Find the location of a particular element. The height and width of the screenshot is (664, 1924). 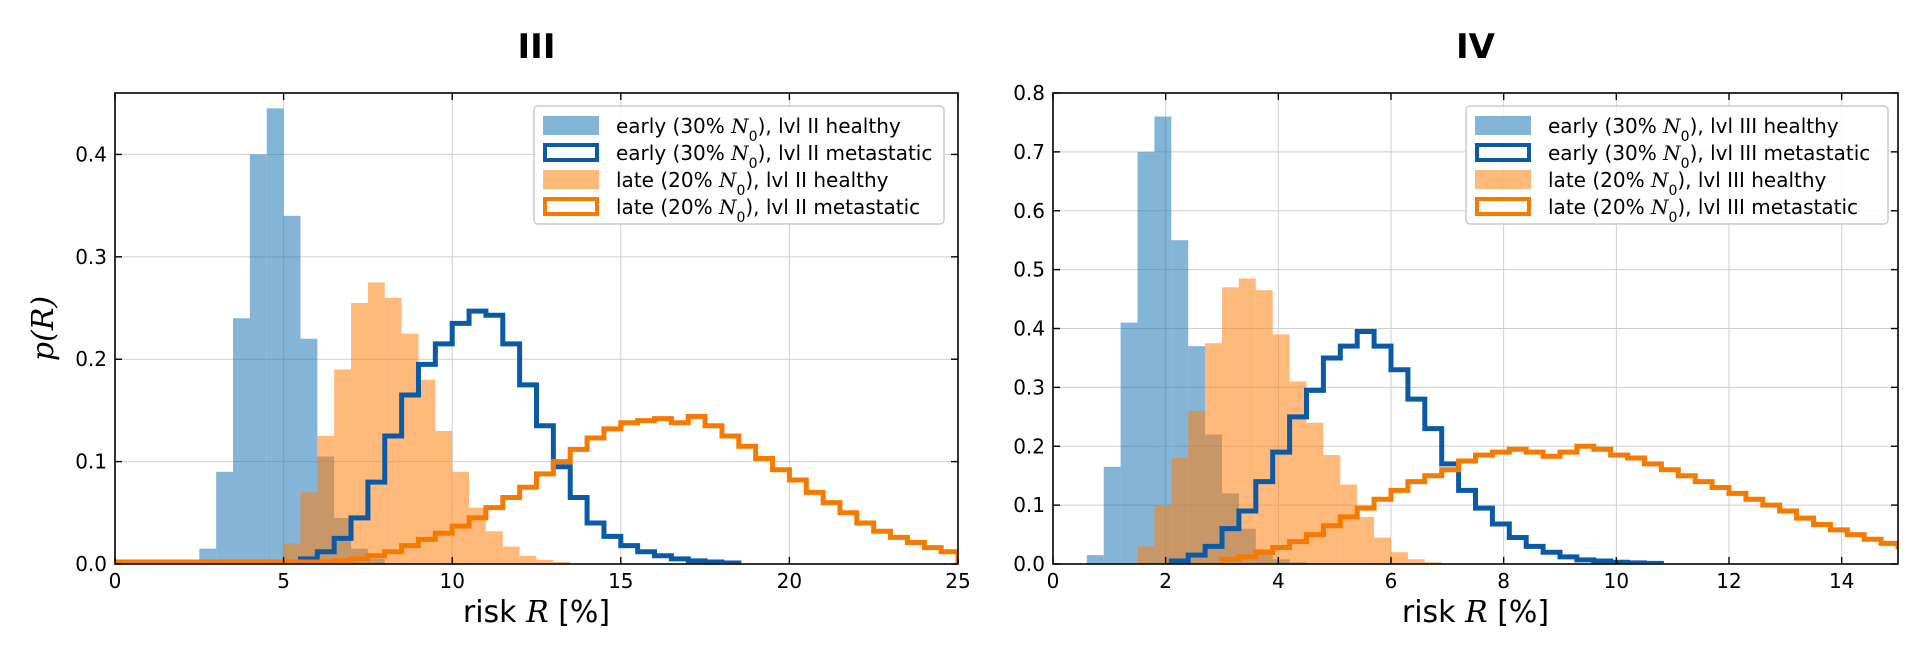

legend-label: late (20% N0), lvl II metastatic is located at coordinates (768, 210).